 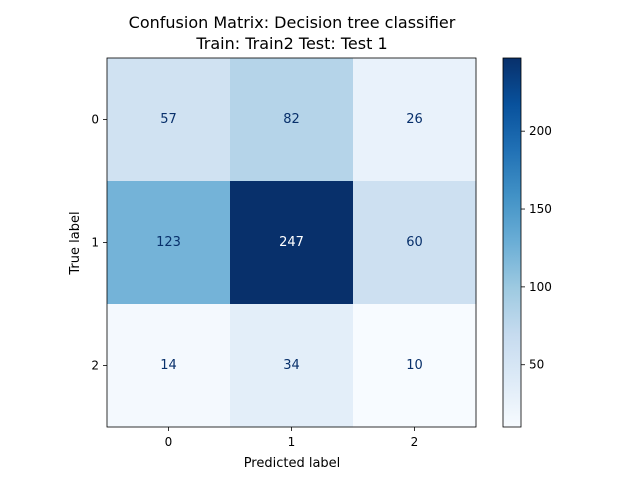 What do you see at coordinates (292, 463) in the screenshot?
I see `x-axis-label: Predicted label` at bounding box center [292, 463].